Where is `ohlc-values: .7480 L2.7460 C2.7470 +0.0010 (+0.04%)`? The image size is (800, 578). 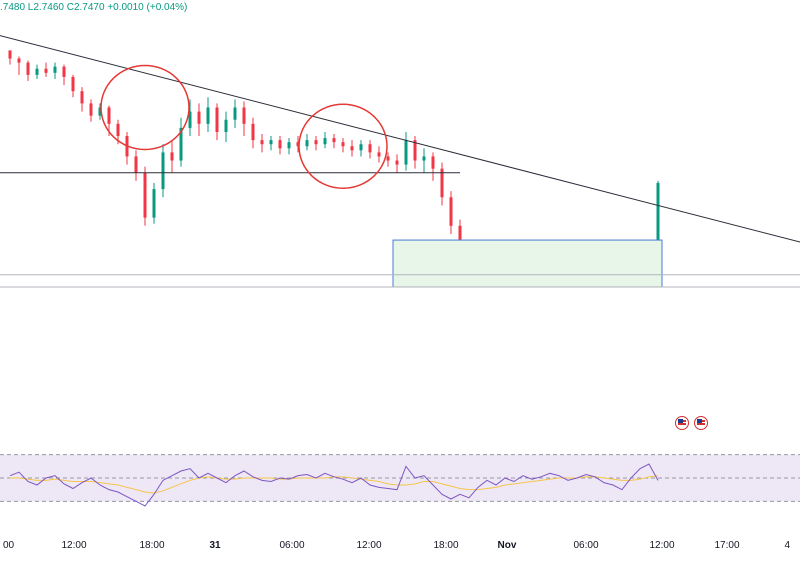
ohlc-values: .7480 L2.7460 C2.7470 +0.0010 (+0.04%) is located at coordinates (94, 7).